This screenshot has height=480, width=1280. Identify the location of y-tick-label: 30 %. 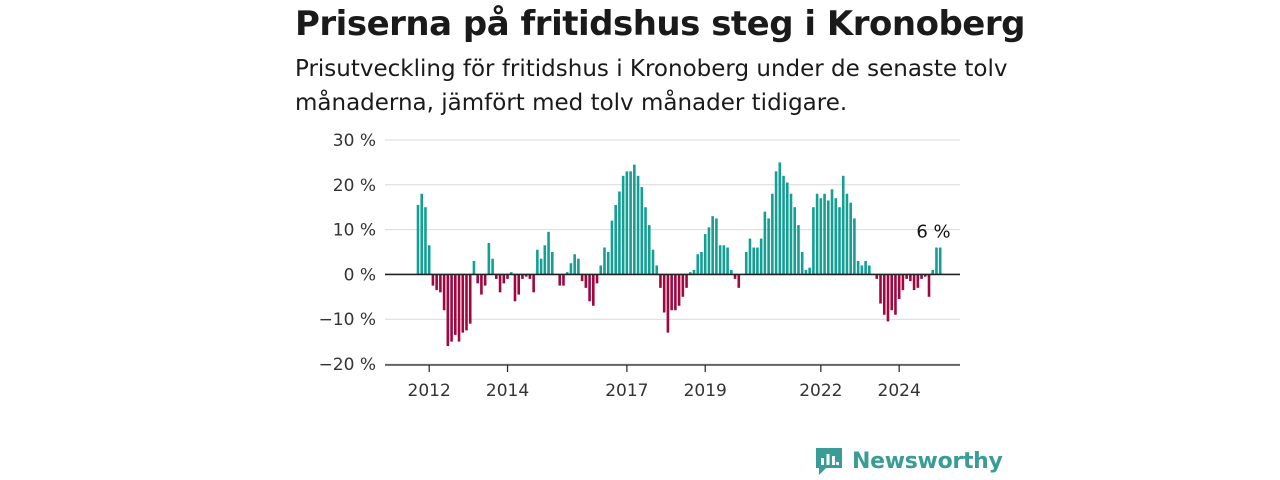
(354, 141).